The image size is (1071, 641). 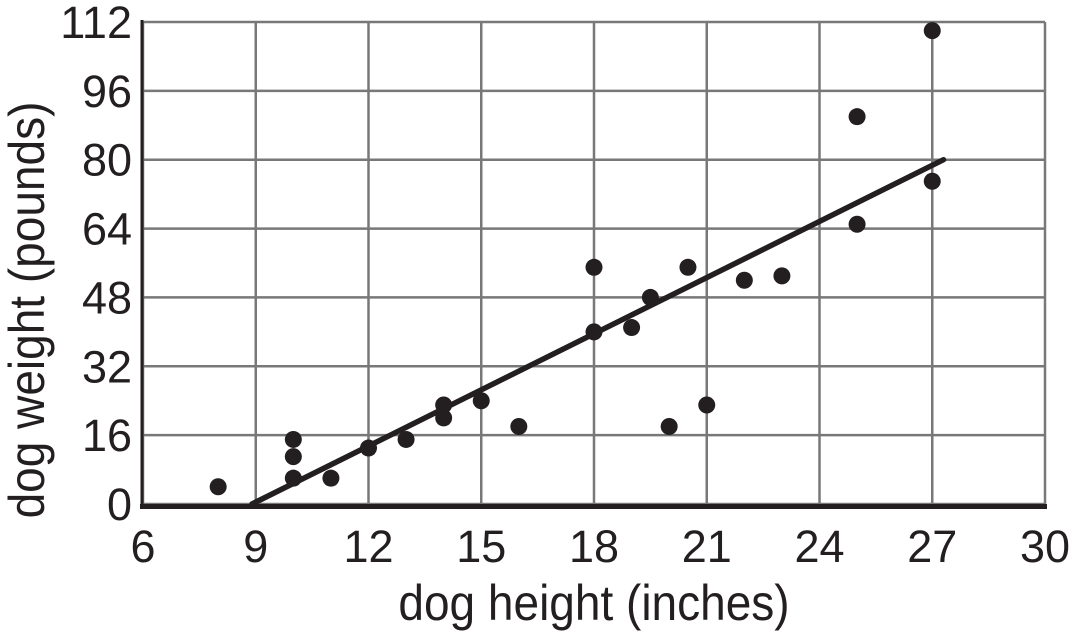 I want to click on y-axis-title: dog weight (pounds), so click(x=27, y=310).